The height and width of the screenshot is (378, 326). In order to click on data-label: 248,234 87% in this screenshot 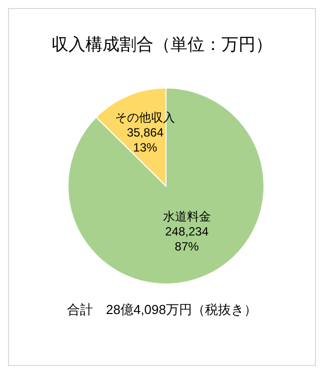, I will do `click(187, 239)`.